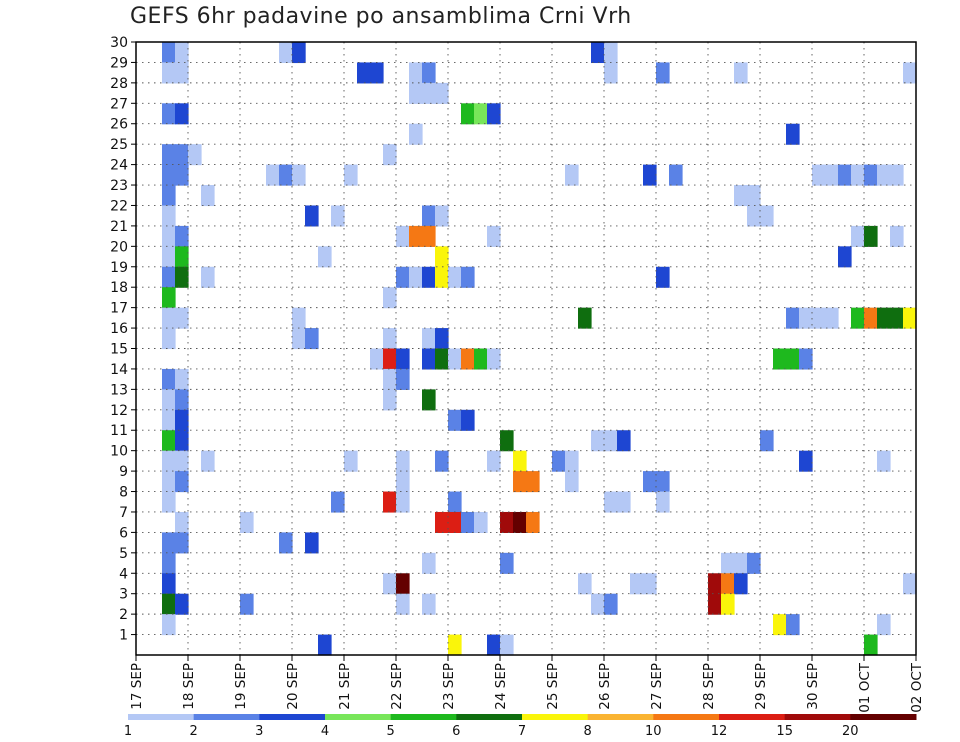 The width and height of the screenshot is (960, 742). What do you see at coordinates (391, 731) in the screenshot?
I see `legend-label: 5` at bounding box center [391, 731].